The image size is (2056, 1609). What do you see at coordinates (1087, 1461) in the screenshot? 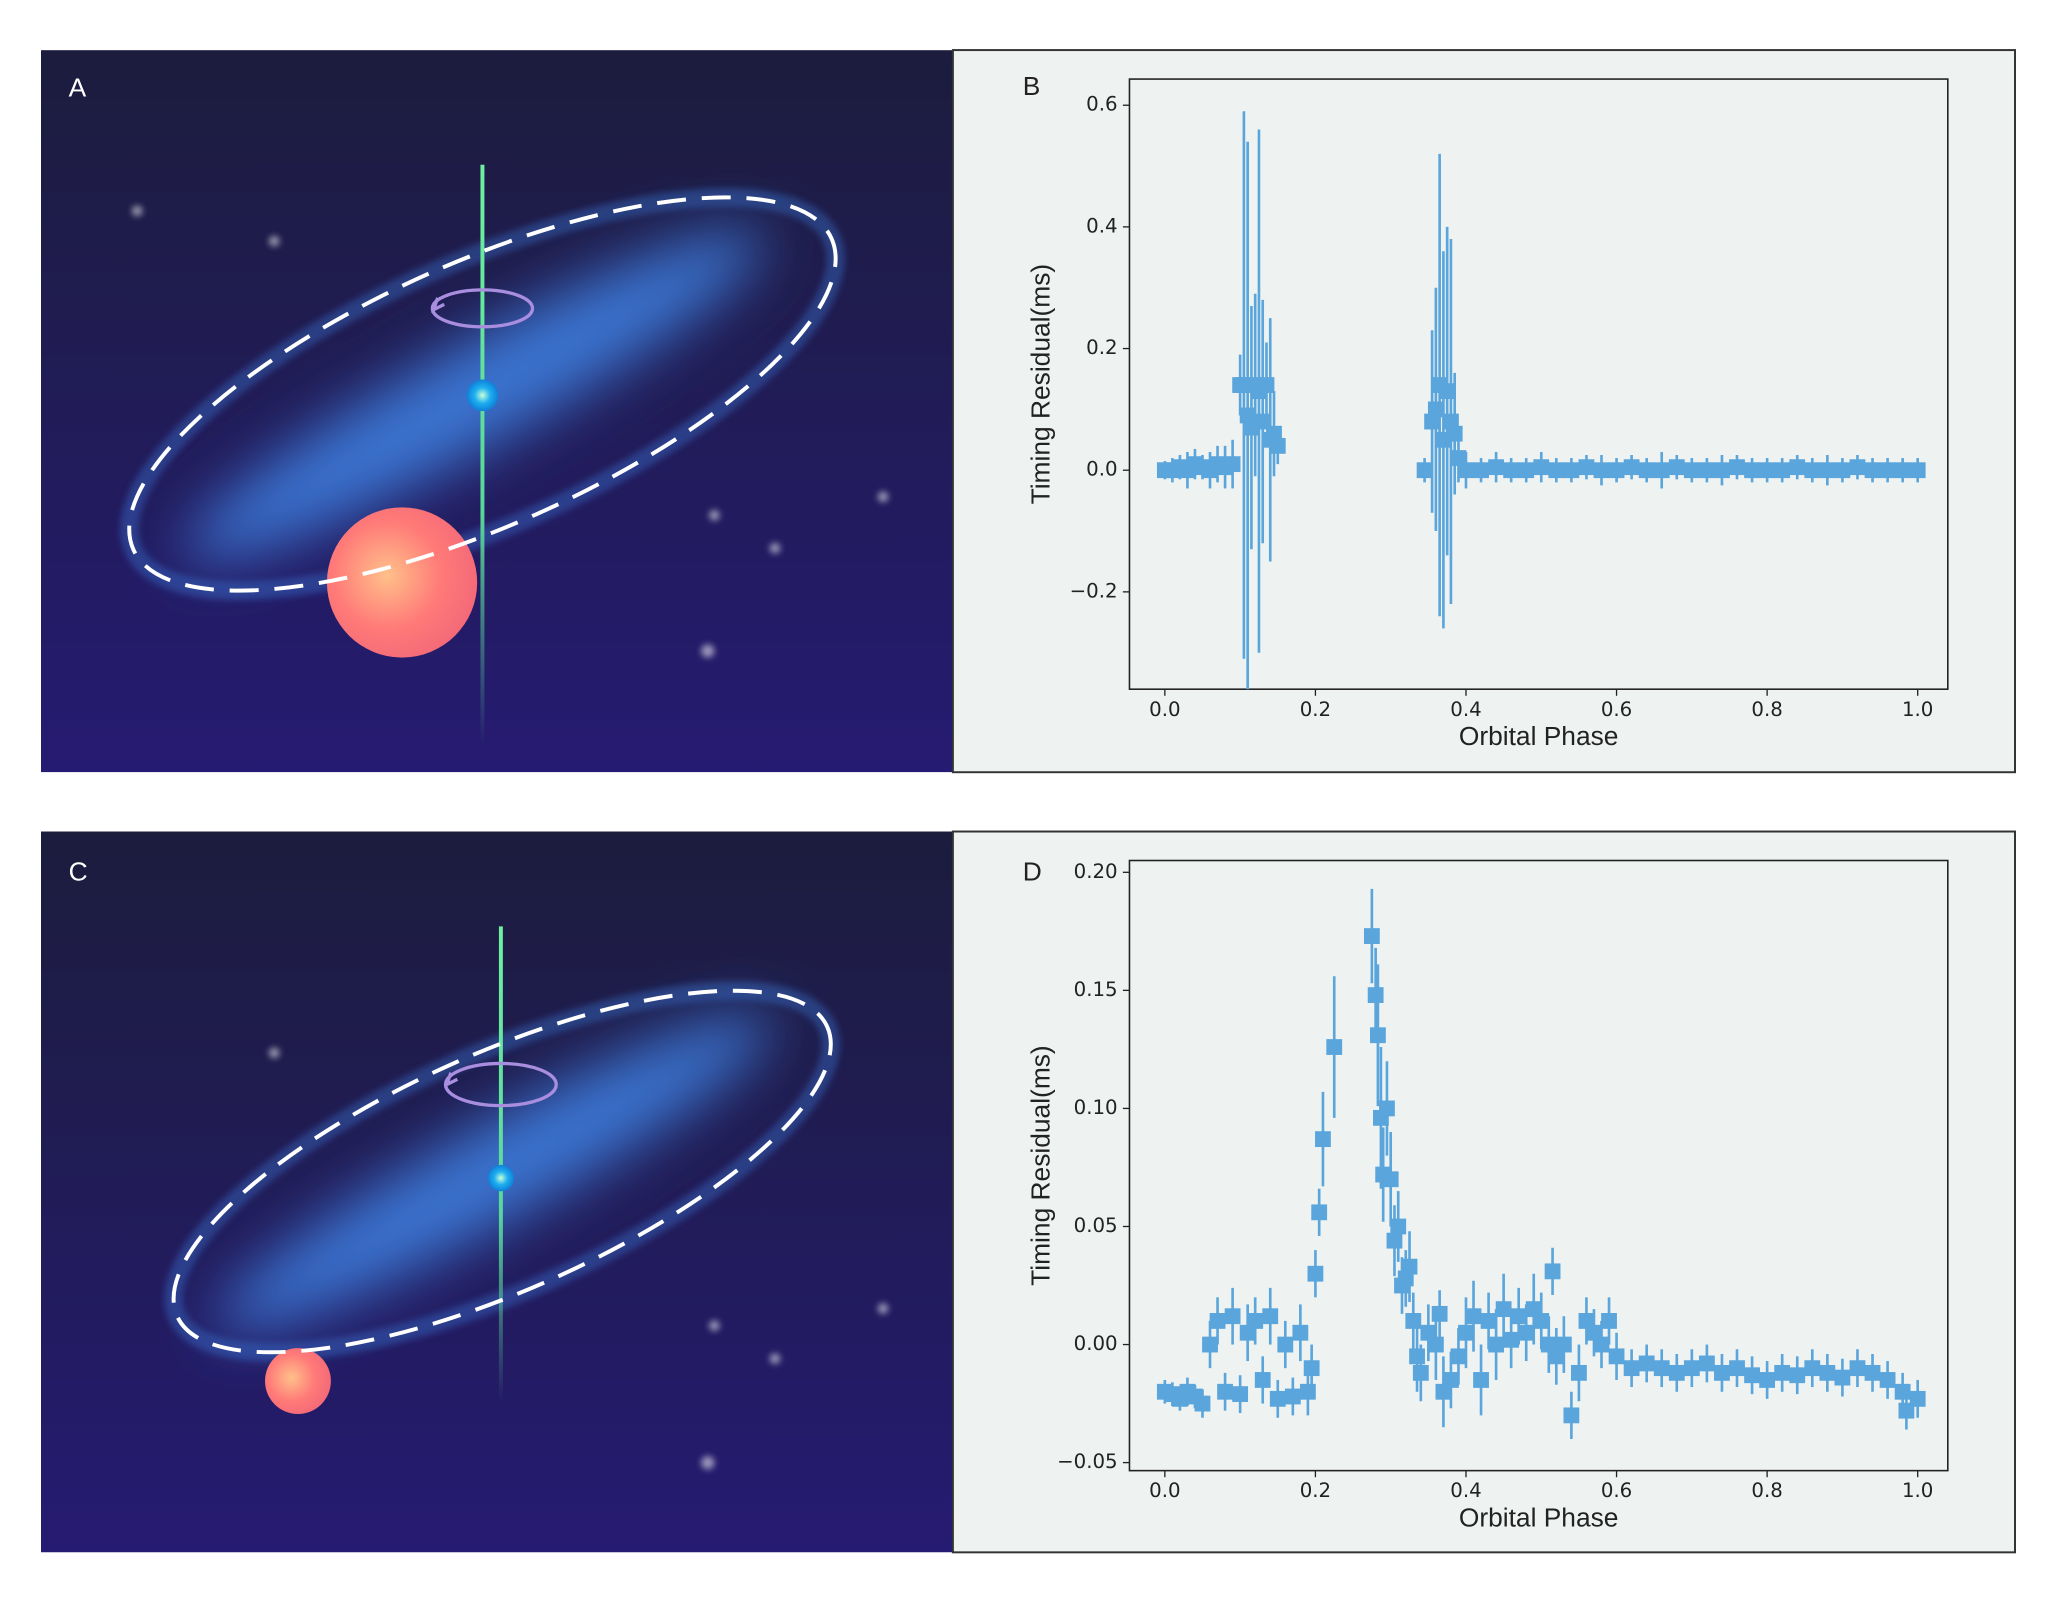
I see `y-tick-label: −0.05` at bounding box center [1087, 1461].